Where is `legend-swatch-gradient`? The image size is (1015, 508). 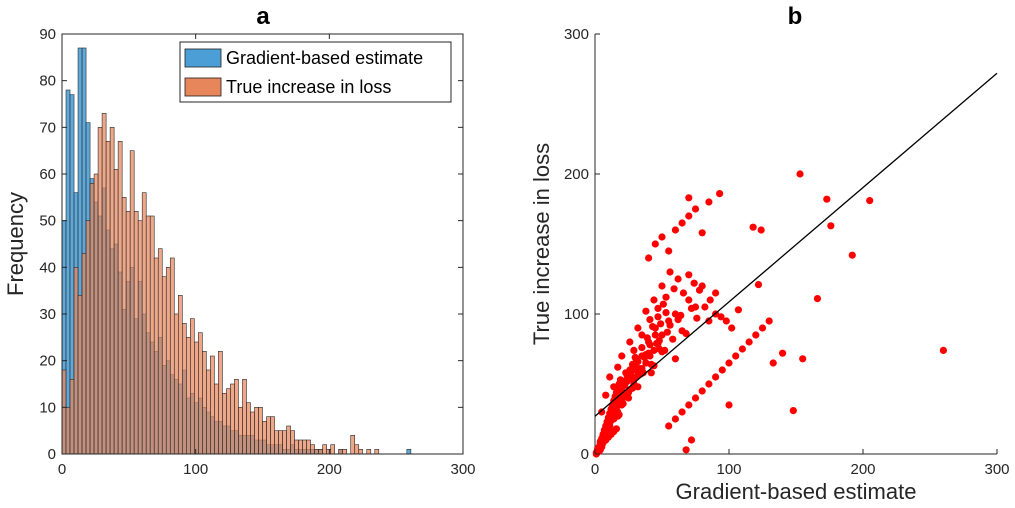
legend-swatch-gradient is located at coordinates (203, 58).